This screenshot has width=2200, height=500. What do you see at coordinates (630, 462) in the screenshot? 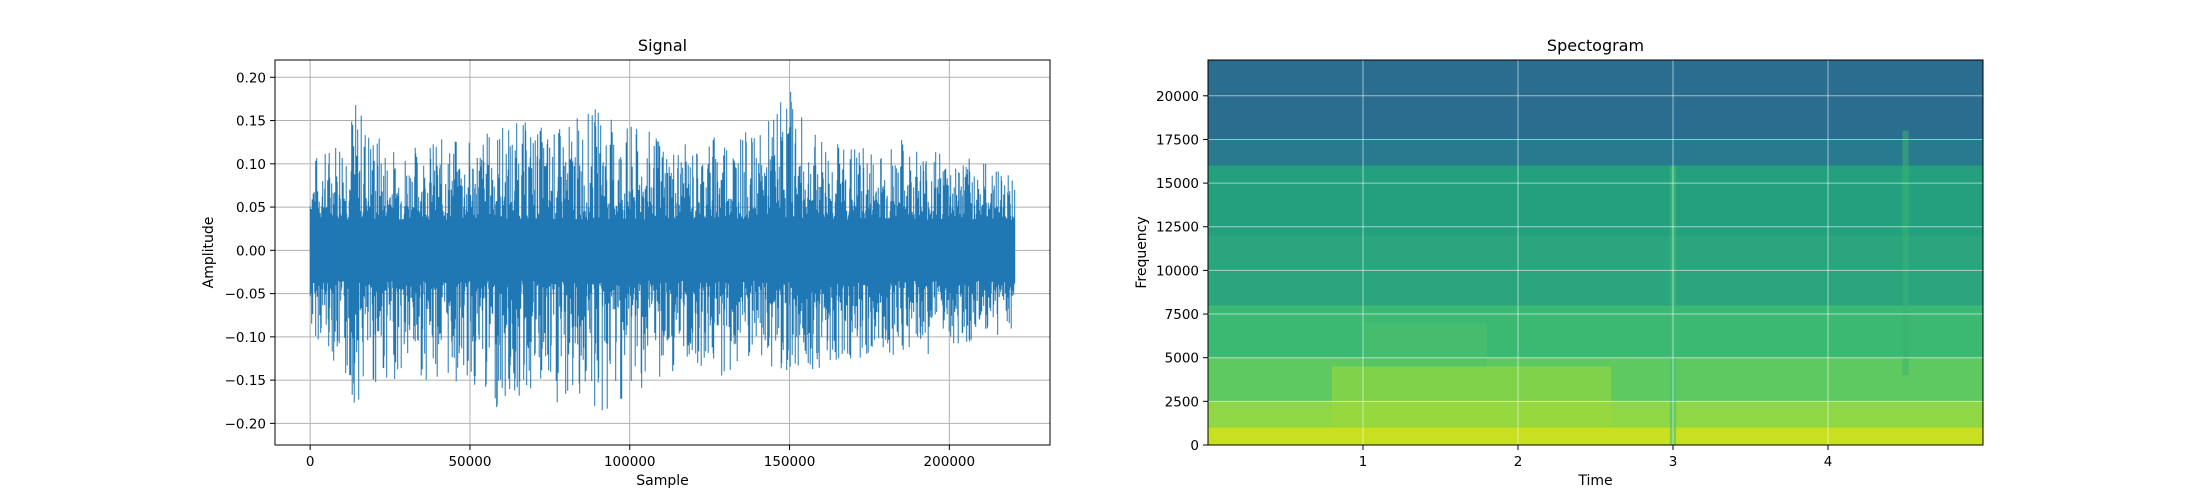
I see `signal-x-tick-label: 100000` at bounding box center [630, 462].